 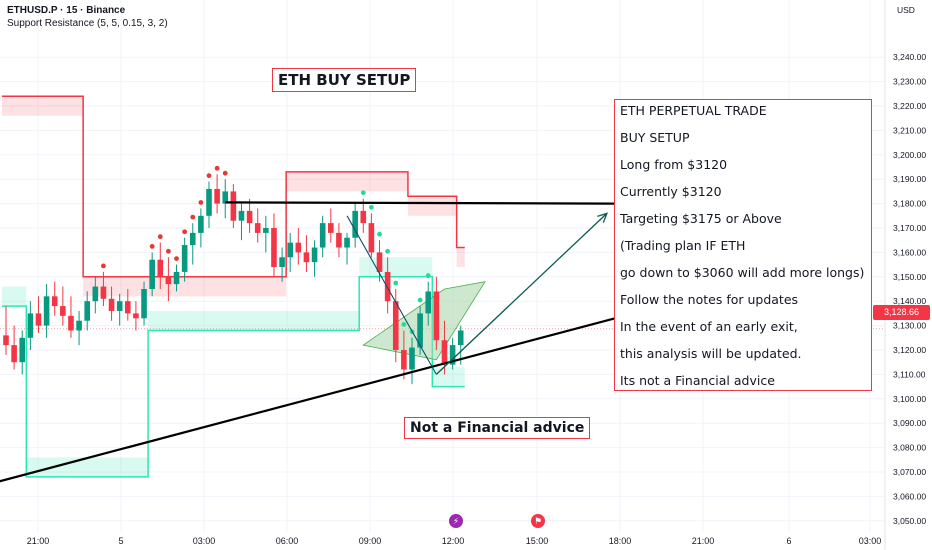 I want to click on y-tick-label: 3,210.00, so click(x=909, y=130).